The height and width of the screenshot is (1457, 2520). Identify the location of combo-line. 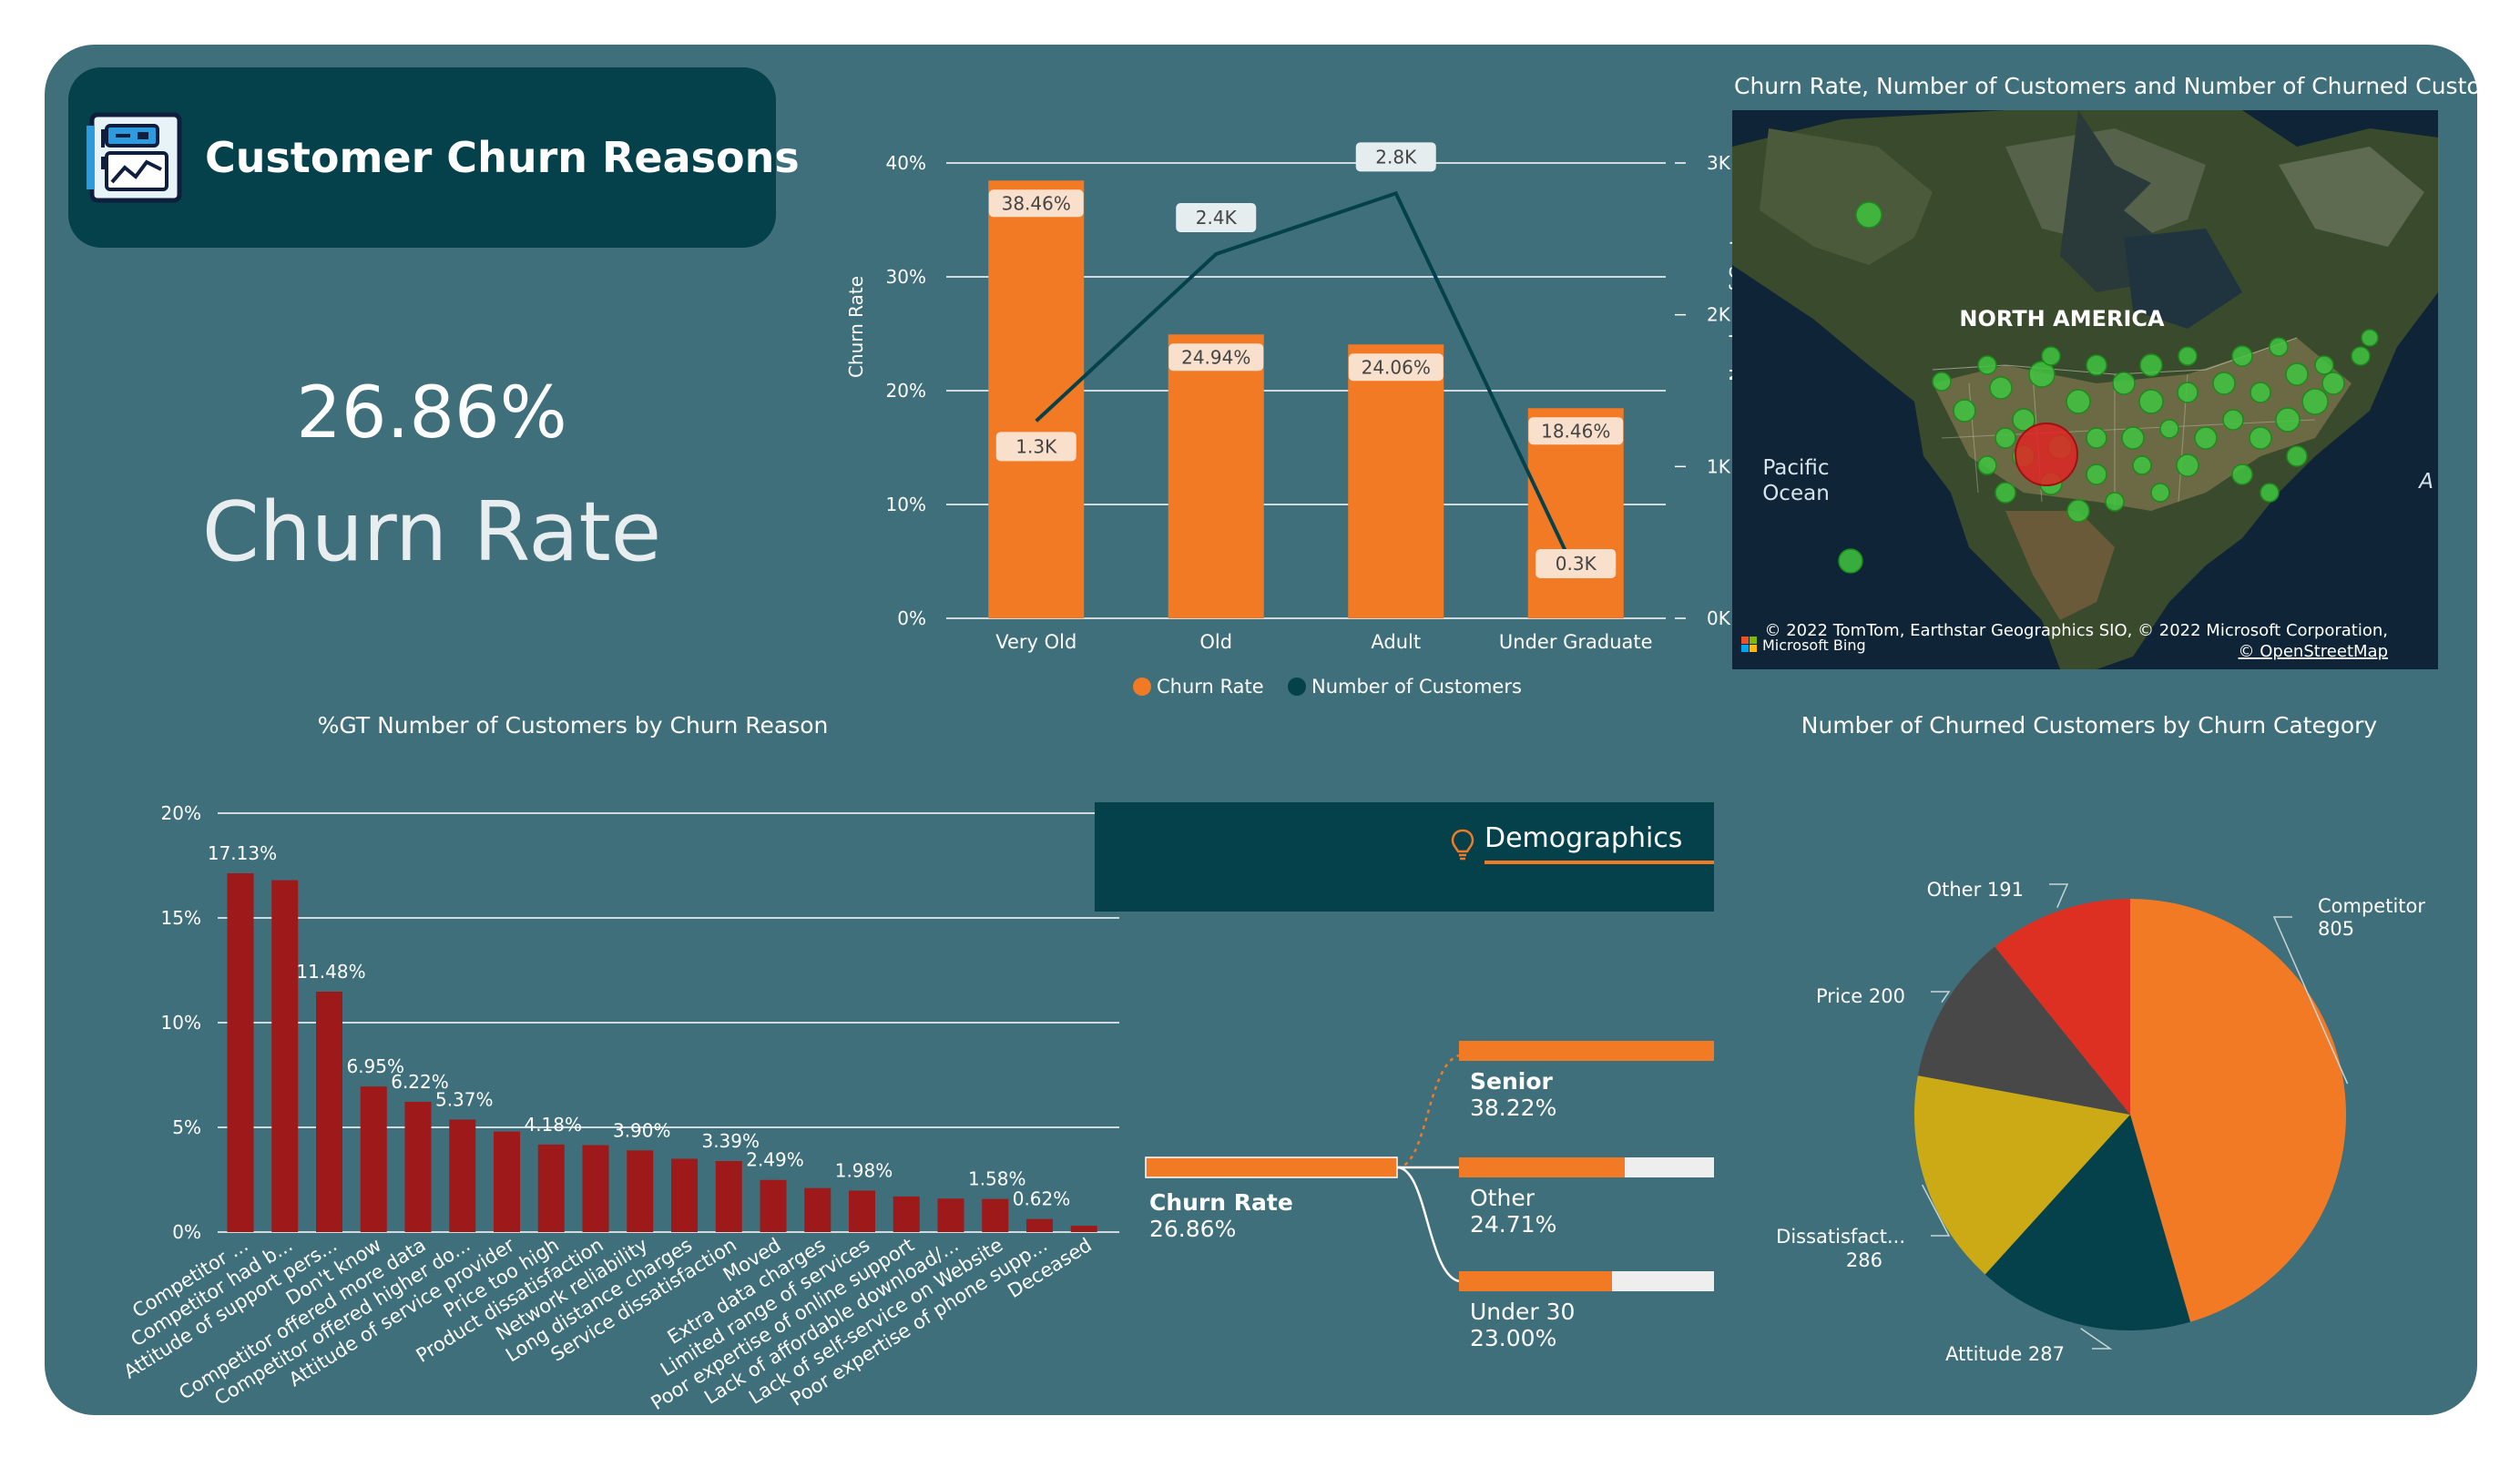
(1306, 382).